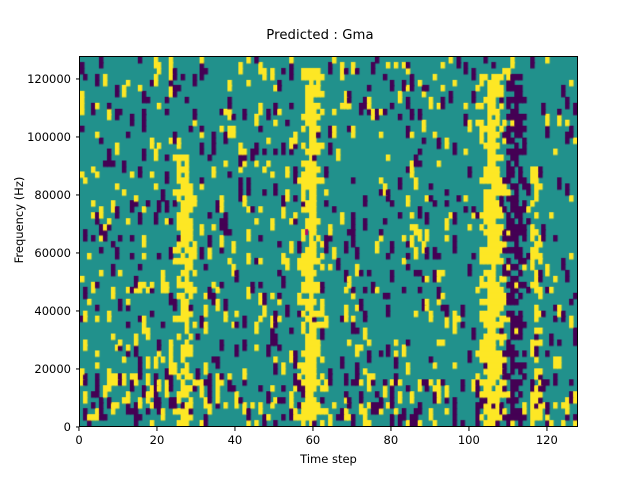 The height and width of the screenshot is (480, 640). Describe the element at coordinates (328, 459) in the screenshot. I see `x-axis-label: Time step` at that location.